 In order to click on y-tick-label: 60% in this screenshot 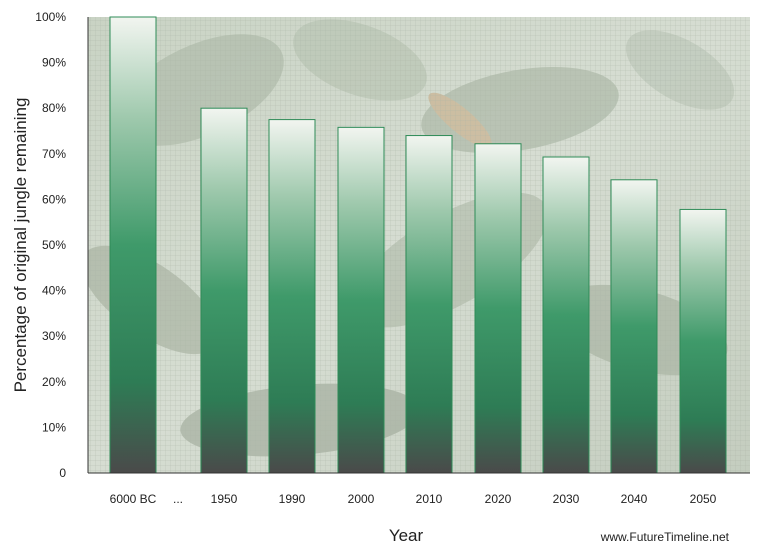, I will do `click(54, 199)`.